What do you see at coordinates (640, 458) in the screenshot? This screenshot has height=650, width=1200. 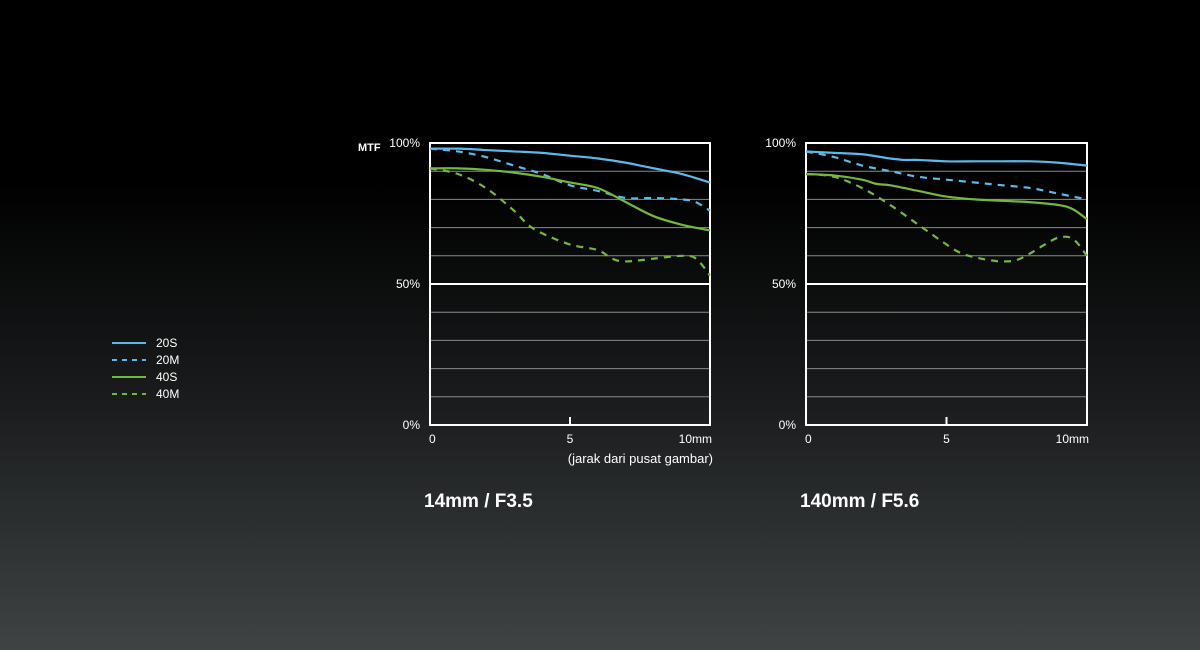 I see `x-axis-label: (jarak dari pusat gambar)` at bounding box center [640, 458].